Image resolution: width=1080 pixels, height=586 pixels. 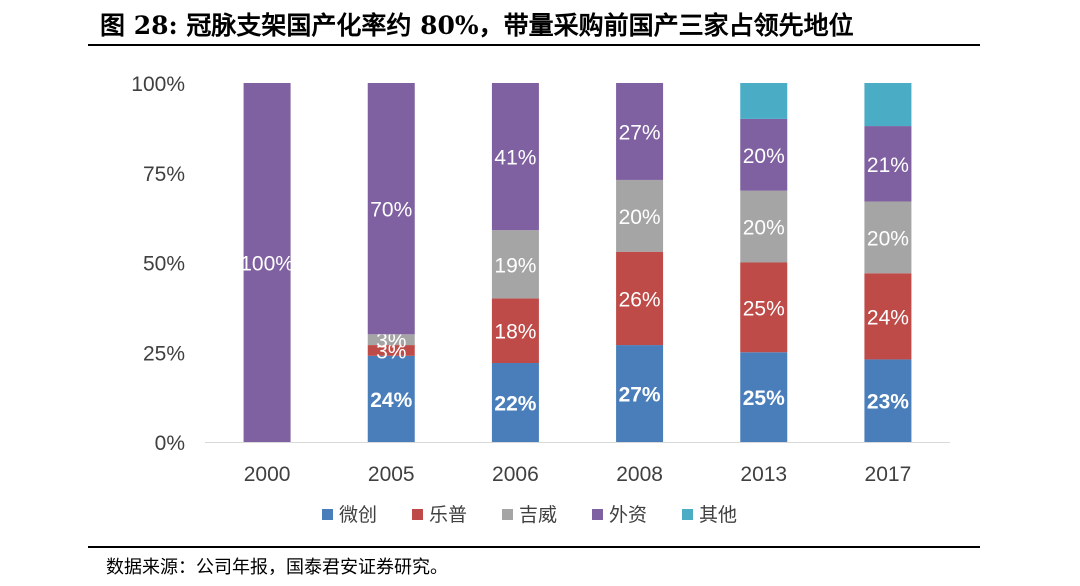 What do you see at coordinates (534, 547) in the screenshot?
I see `source-rule` at bounding box center [534, 547].